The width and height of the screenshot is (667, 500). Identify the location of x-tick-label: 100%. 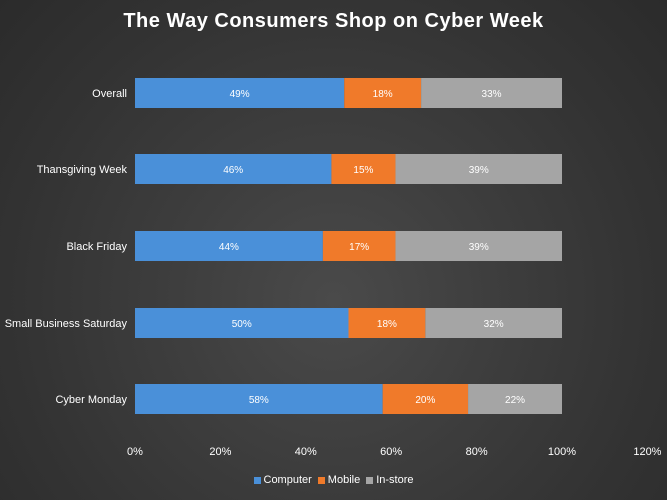
(562, 452).